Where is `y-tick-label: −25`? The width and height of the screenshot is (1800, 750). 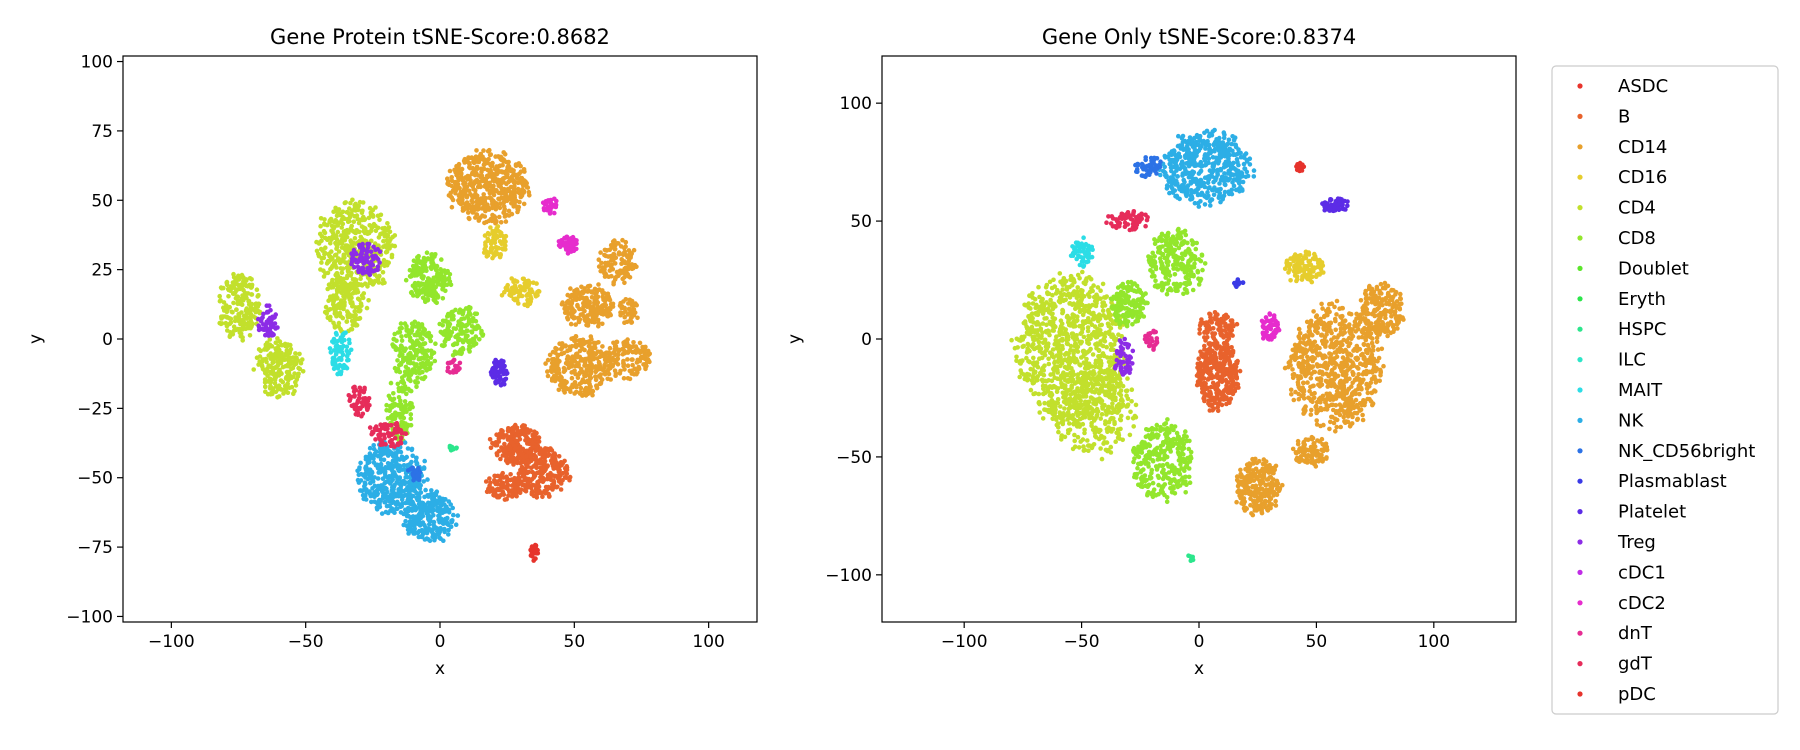 y-tick-label: −25 is located at coordinates (95, 409).